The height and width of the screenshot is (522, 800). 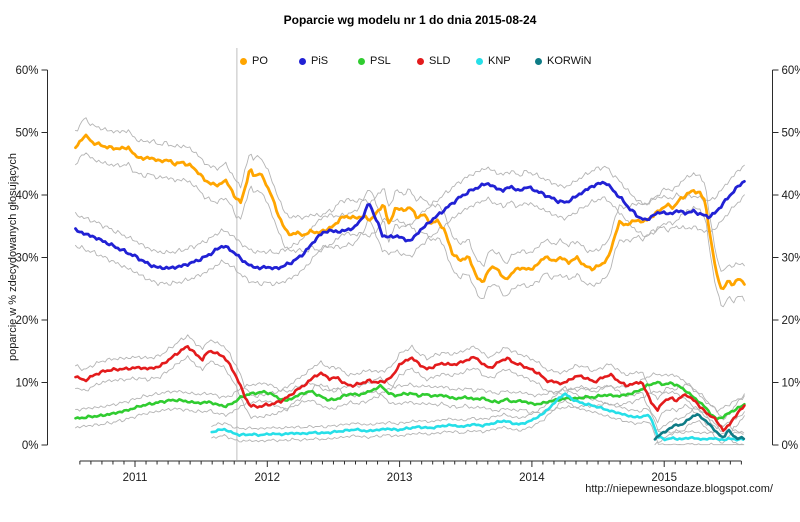 I want to click on pis-color-dot, so click(x=302, y=61).